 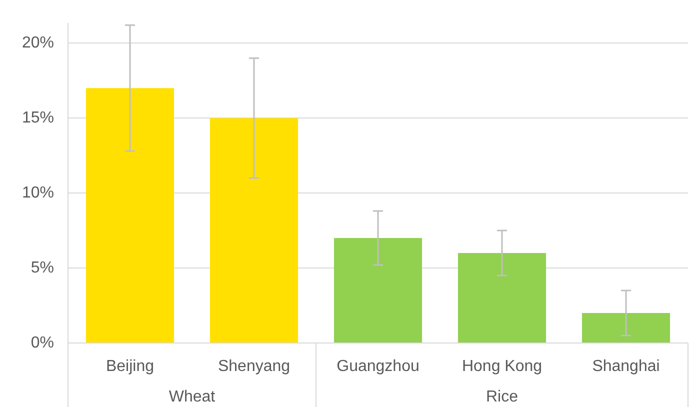 I want to click on x-tick-label: Beijing, so click(x=130, y=367).